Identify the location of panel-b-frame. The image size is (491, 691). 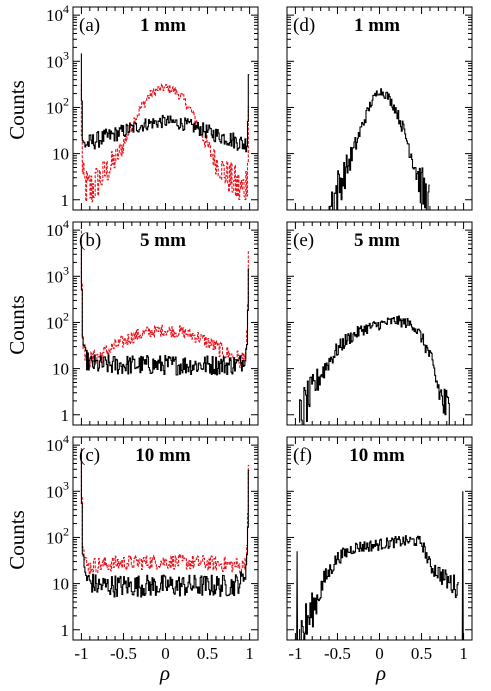
(165, 323).